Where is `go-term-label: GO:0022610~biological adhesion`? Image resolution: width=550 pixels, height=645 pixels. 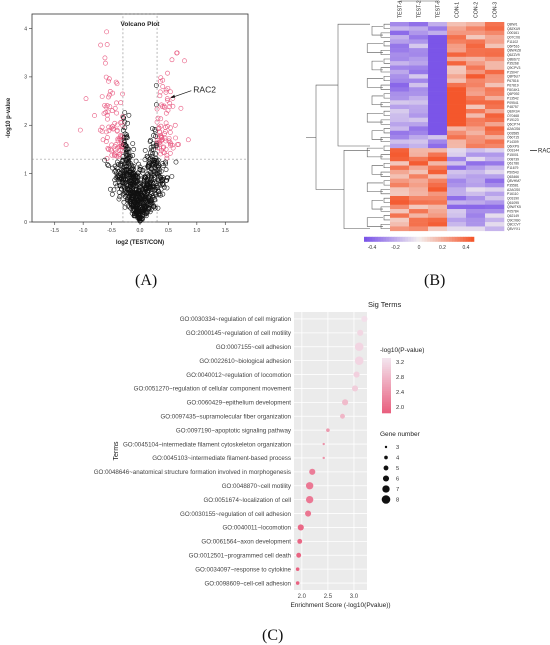 go-term-label: GO:0022610~biological adhesion is located at coordinates (245, 361).